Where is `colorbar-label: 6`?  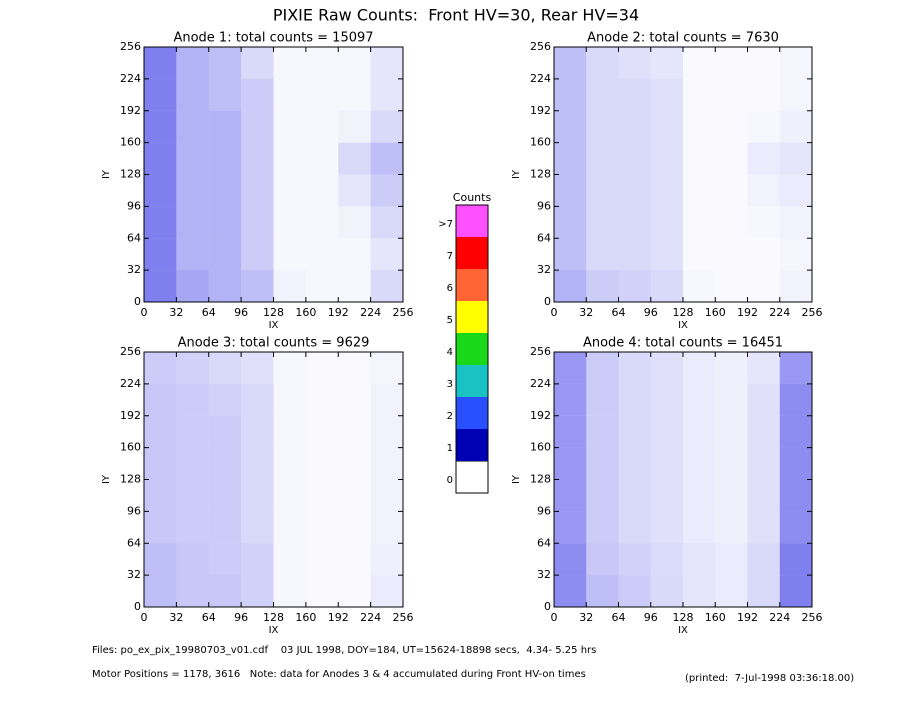 colorbar-label: 6 is located at coordinates (450, 288).